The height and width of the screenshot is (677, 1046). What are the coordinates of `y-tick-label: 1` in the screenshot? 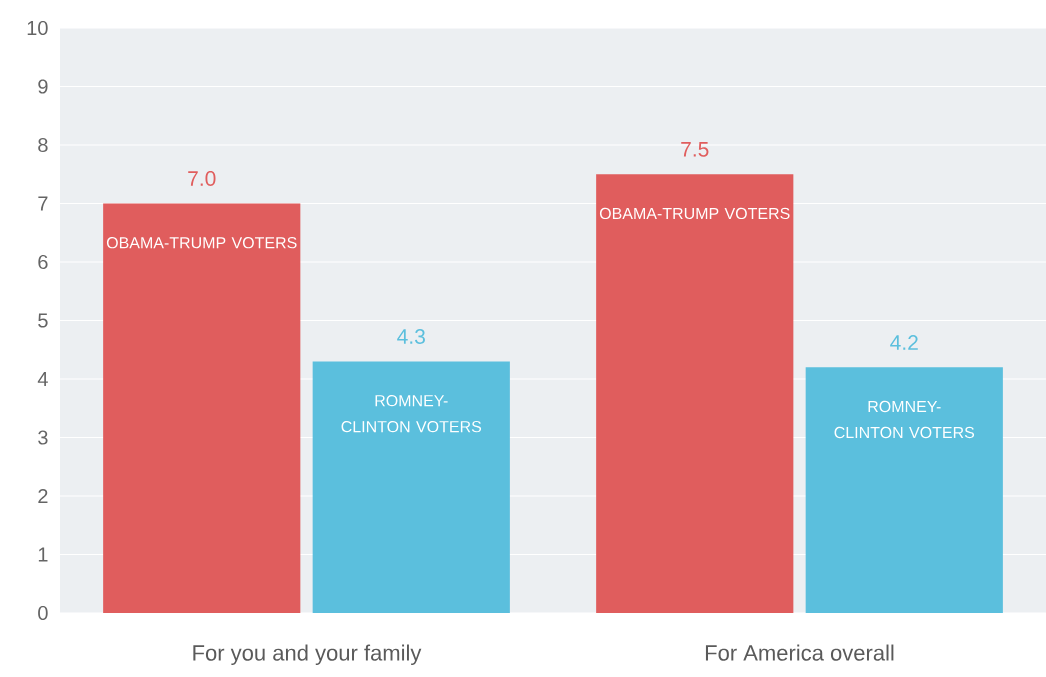 It's located at (43, 554).